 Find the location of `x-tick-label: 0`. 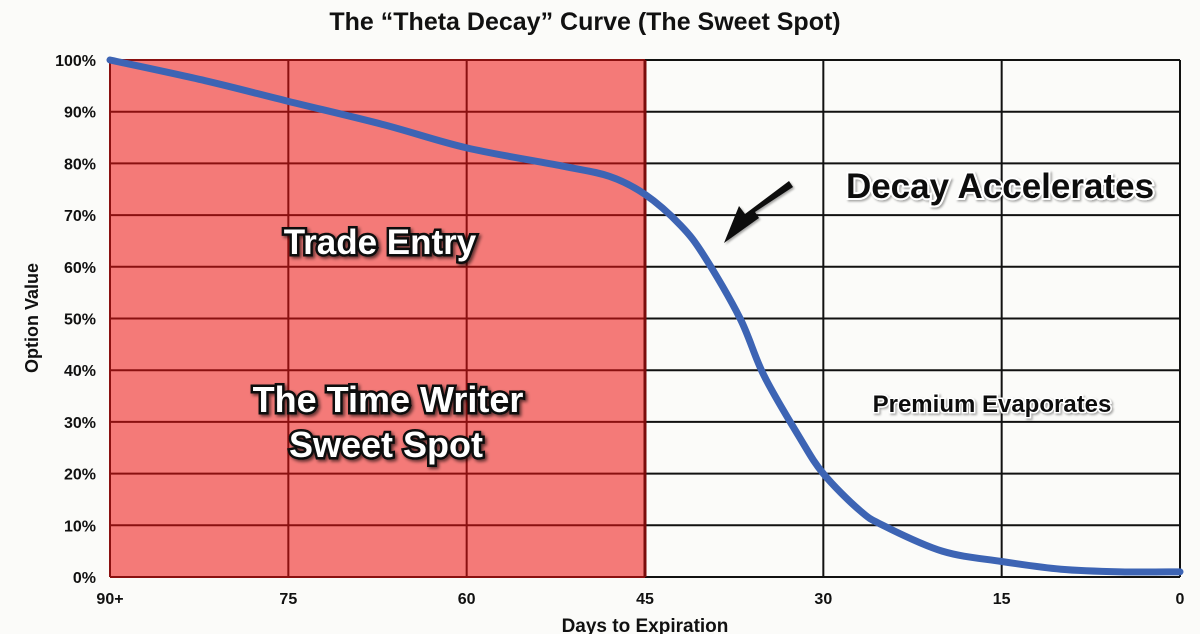

x-tick-label: 0 is located at coordinates (1180, 599).